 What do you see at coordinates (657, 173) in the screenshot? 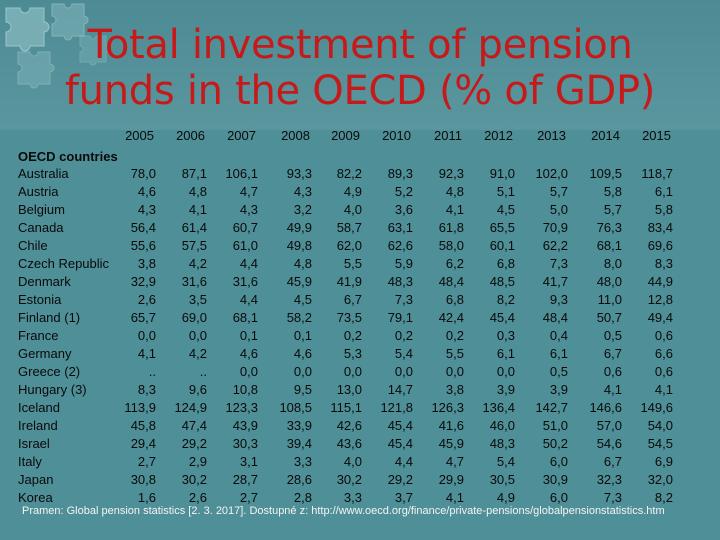
I see `value-cell: 118,7` at bounding box center [657, 173].